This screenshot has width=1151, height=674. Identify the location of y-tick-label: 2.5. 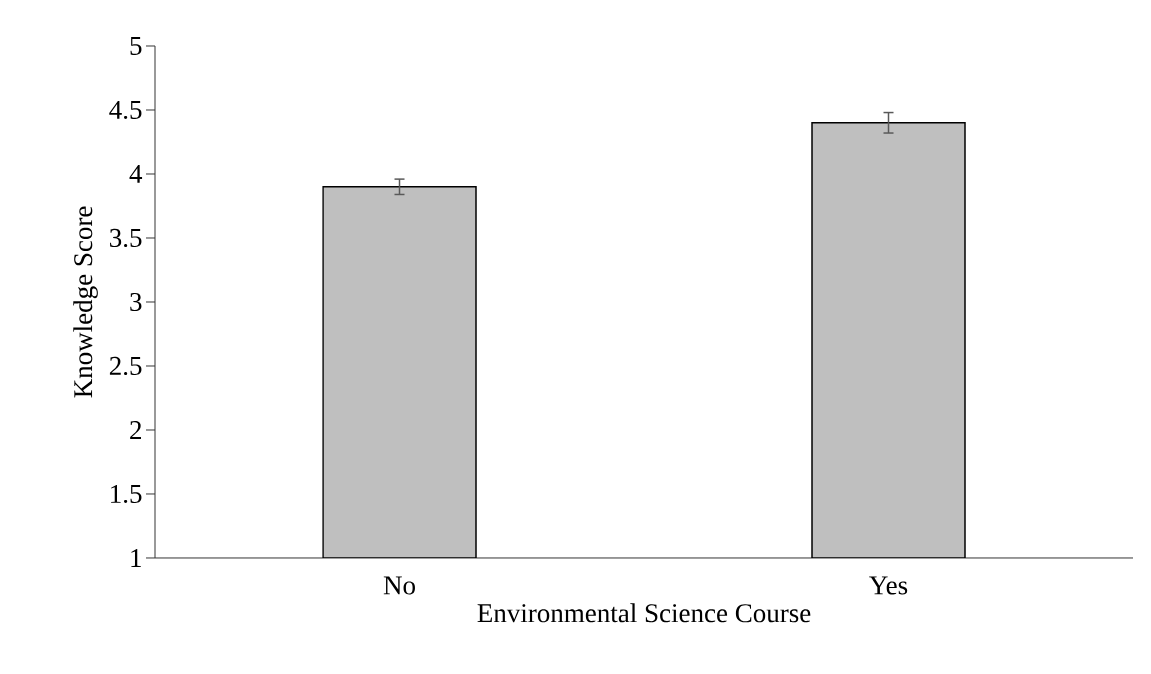
(125, 366).